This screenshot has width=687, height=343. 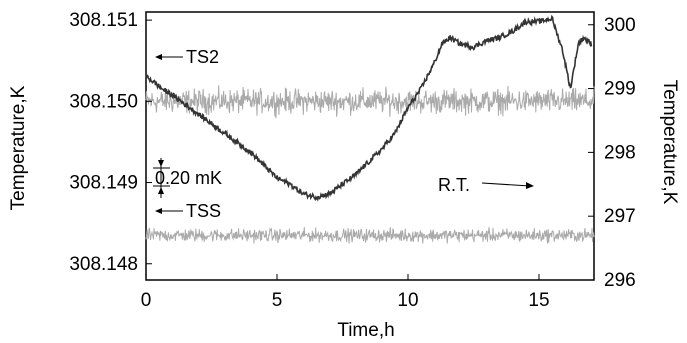 I want to click on y-axis-left: 308.148 308.149 308.150 308.151, so click(x=110, y=142).